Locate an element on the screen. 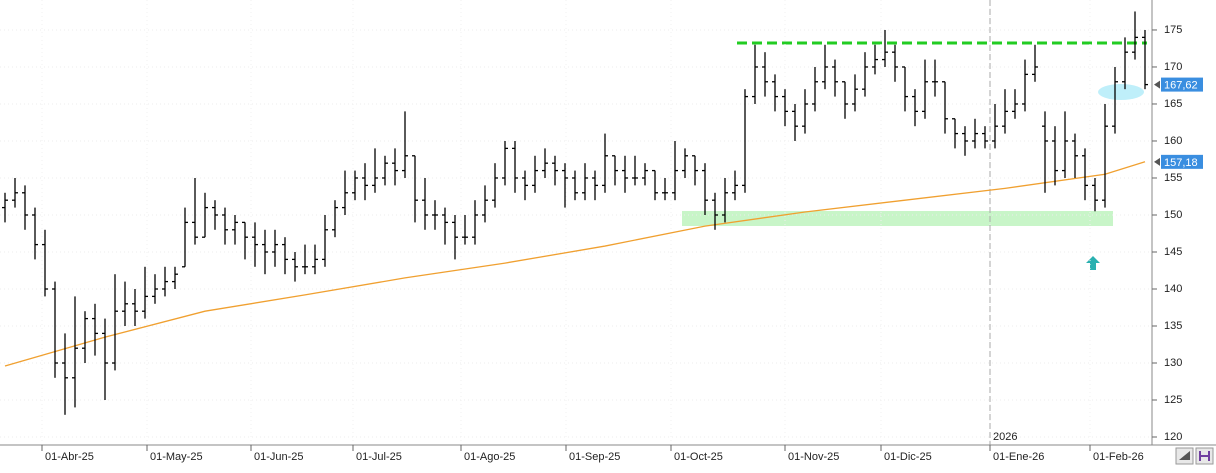 The width and height of the screenshot is (1216, 473). support-zone is located at coordinates (897, 218).